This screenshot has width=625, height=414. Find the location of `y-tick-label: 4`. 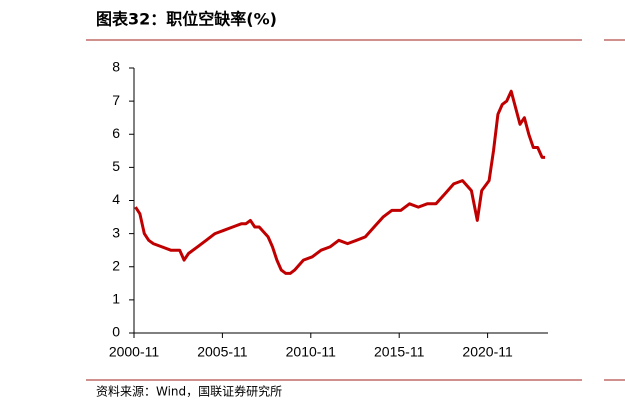

y-tick-label: 4 is located at coordinates (116, 199).